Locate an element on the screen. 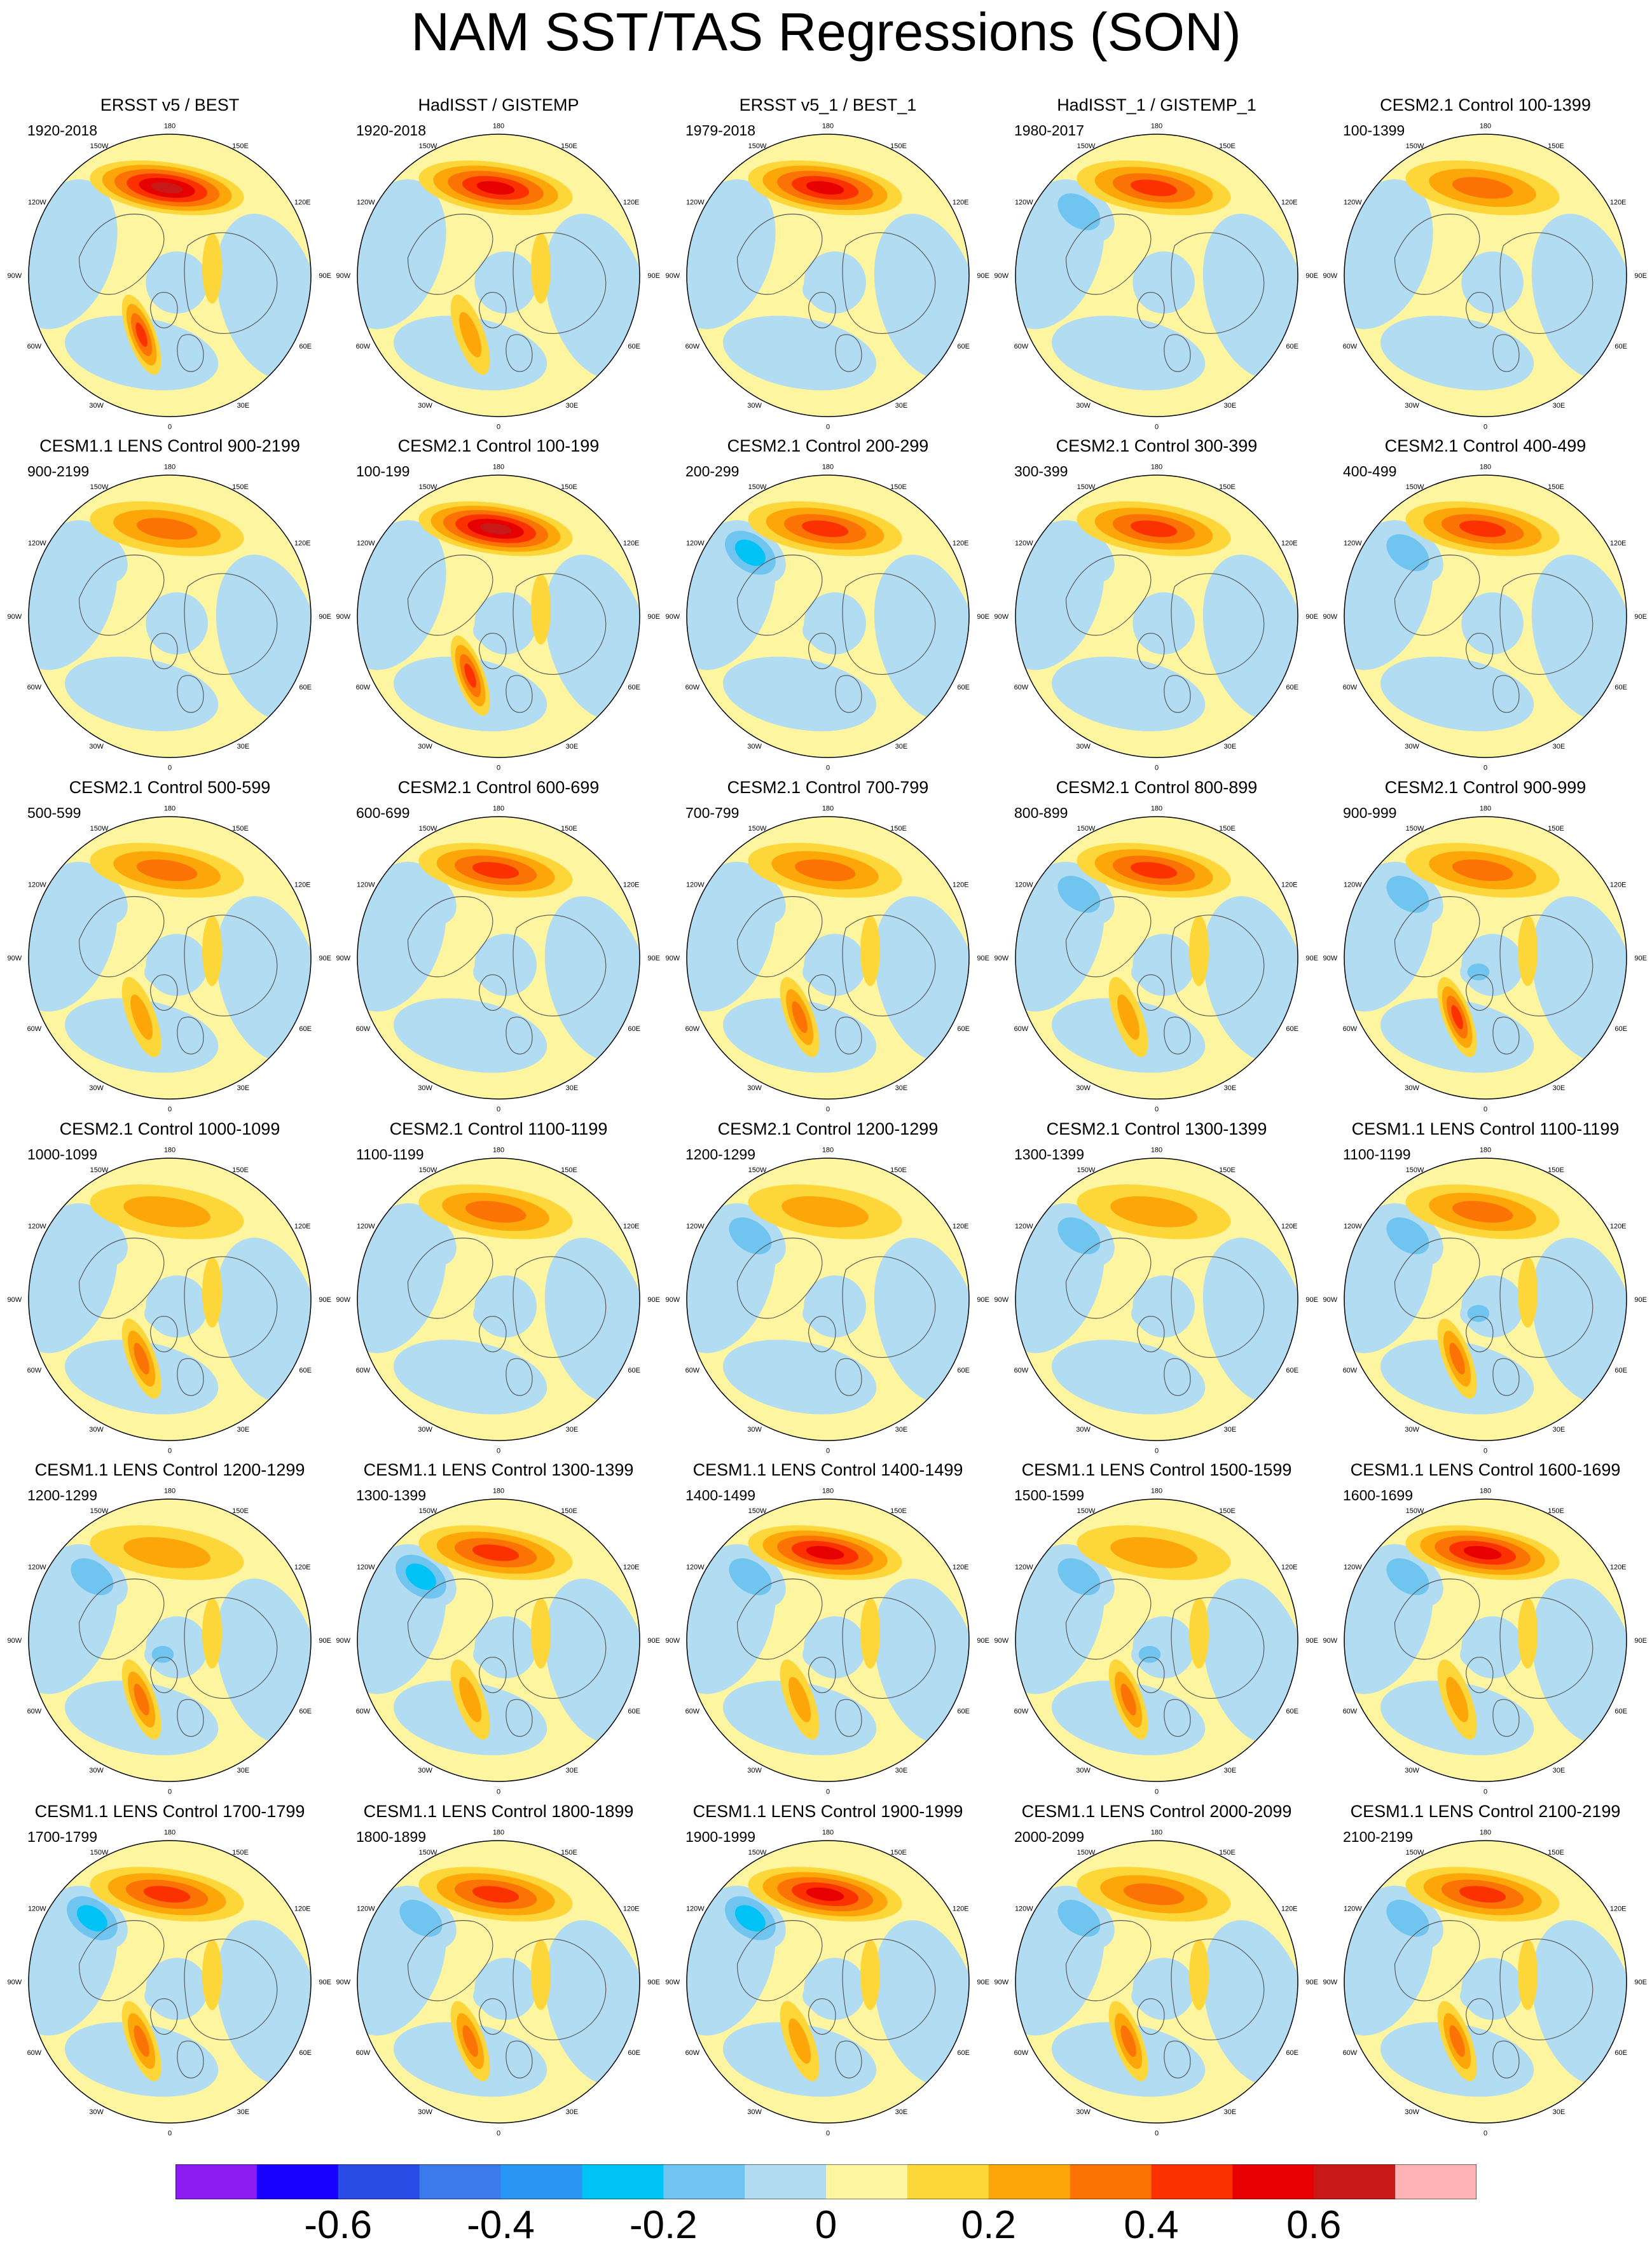  panel-period-label: 2000-2099 is located at coordinates (1049, 1837).